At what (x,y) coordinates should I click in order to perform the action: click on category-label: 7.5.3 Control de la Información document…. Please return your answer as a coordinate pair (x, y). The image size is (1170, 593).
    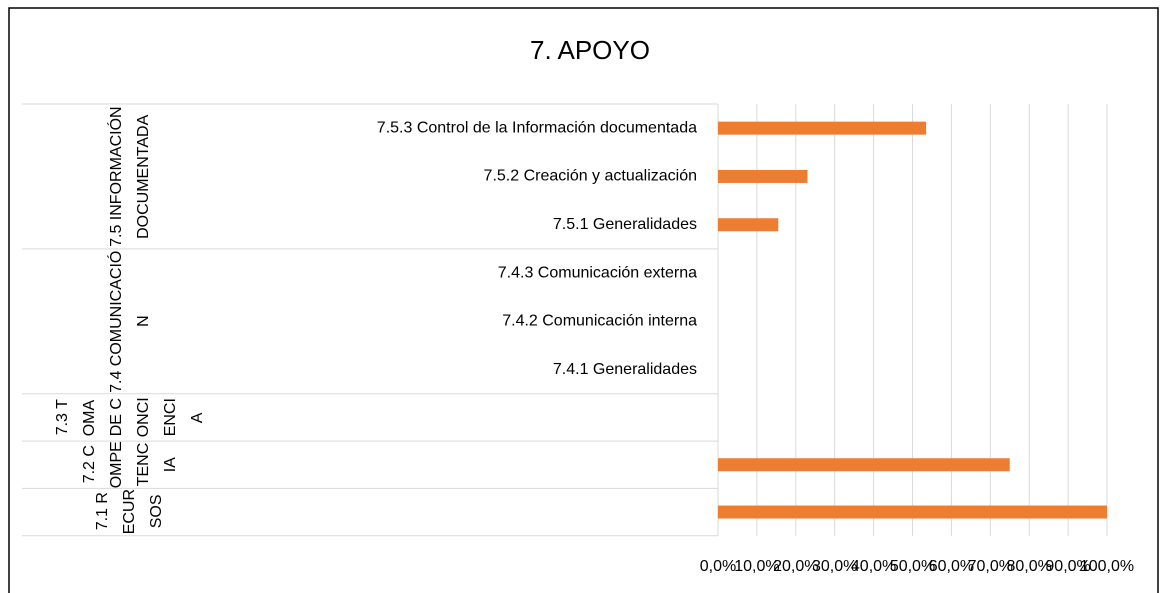
    Looking at the image, I should click on (537, 127).